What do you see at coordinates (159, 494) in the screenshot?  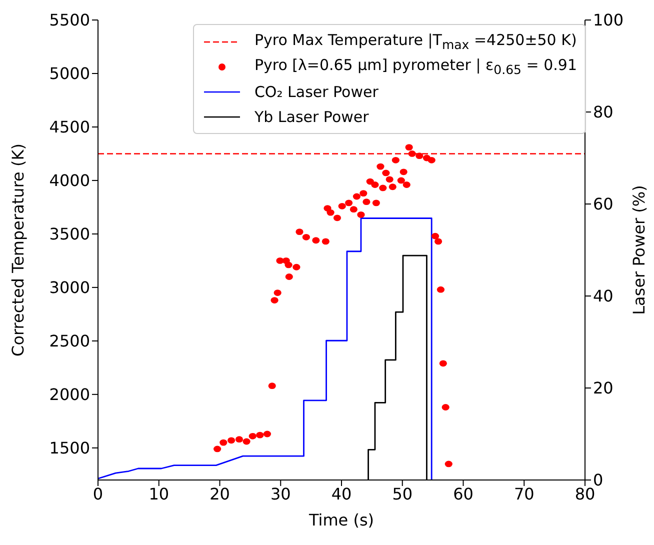 I see `x-tick-label: 10` at bounding box center [159, 494].